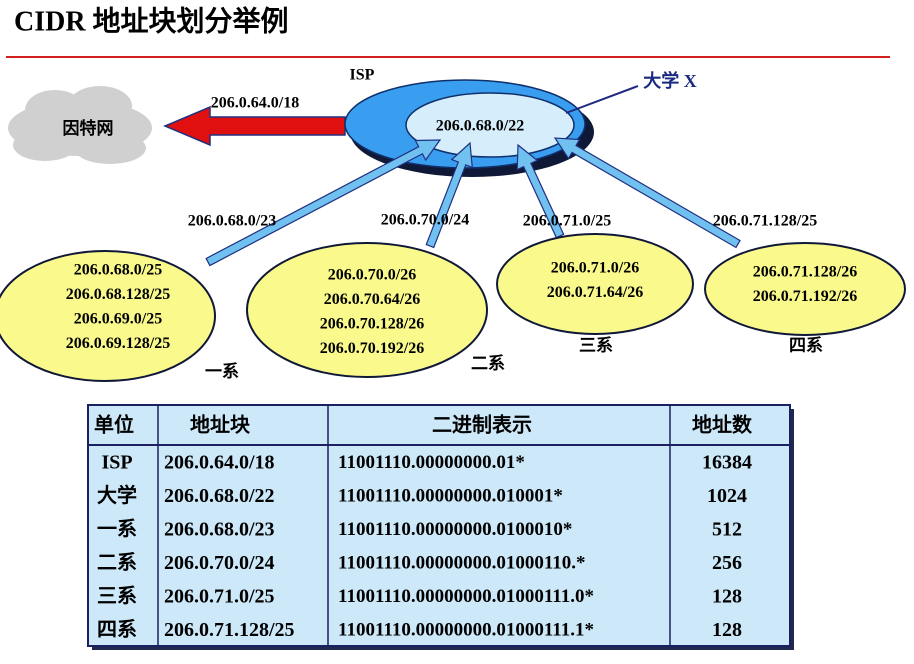 The image size is (914, 664). What do you see at coordinates (222, 371) in the screenshot?
I see `department-name: 一系` at bounding box center [222, 371].